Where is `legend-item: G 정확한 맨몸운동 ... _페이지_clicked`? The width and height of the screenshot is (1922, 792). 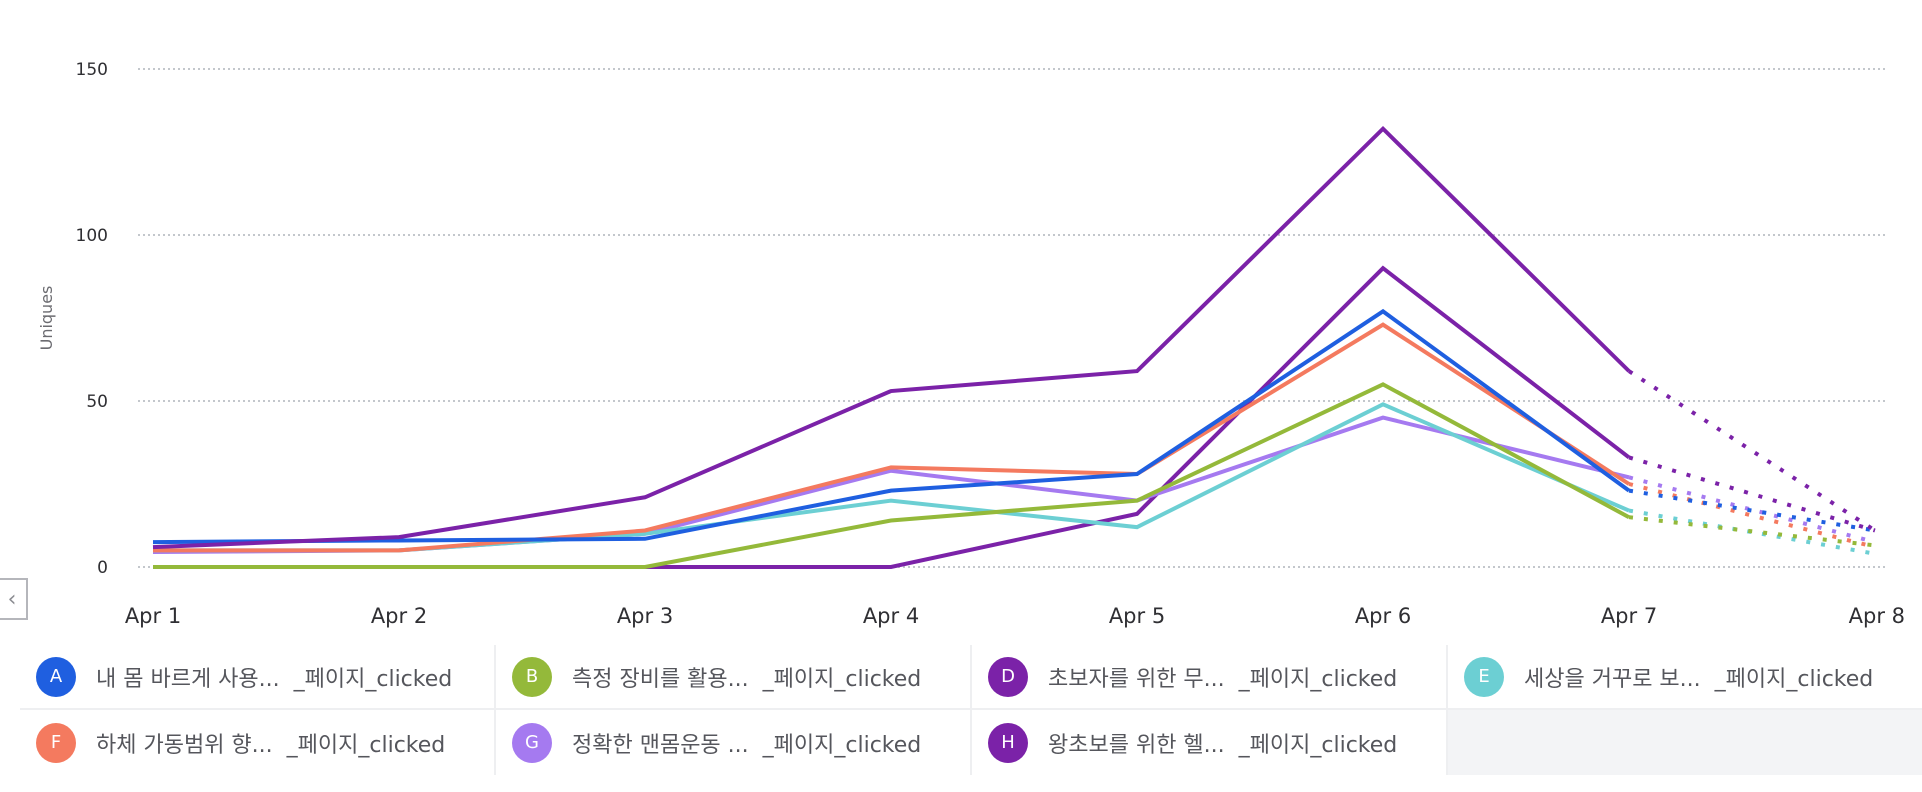
legend-item: G 정확한 맨몸운동 ... _페이지_clicked is located at coordinates (734, 742).